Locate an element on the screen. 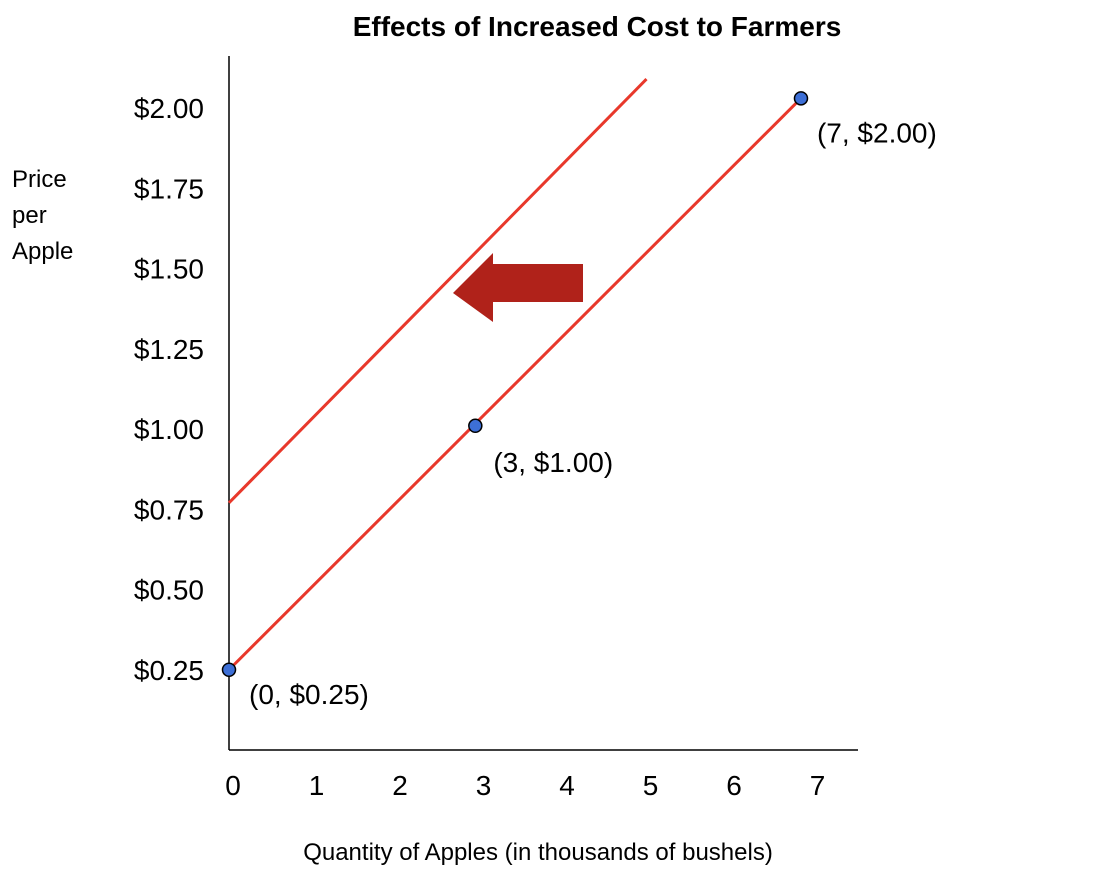  y-axis-label-line: Price is located at coordinates (39, 179).